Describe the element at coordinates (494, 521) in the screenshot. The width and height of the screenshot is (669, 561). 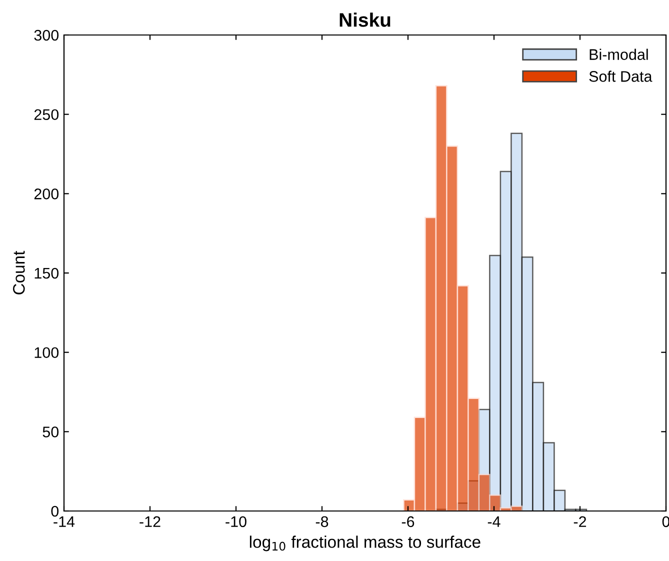
I see `x-tick-label: -4` at that location.